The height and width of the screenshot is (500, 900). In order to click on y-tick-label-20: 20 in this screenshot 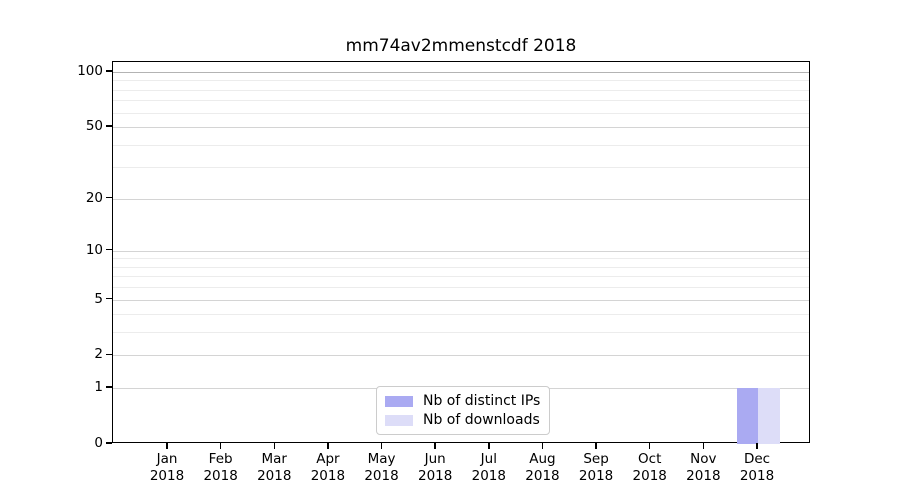, I will do `click(94, 197)`.